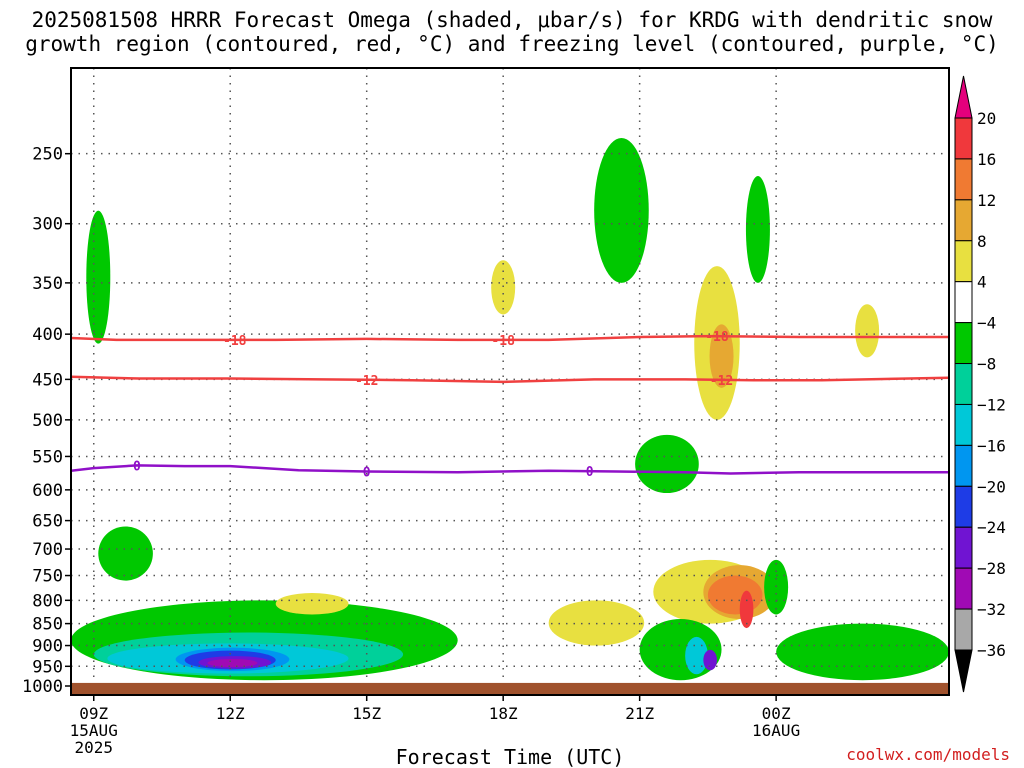  Describe the element at coordinates (986, 323) in the screenshot. I see `colorbar-label: −4` at that location.